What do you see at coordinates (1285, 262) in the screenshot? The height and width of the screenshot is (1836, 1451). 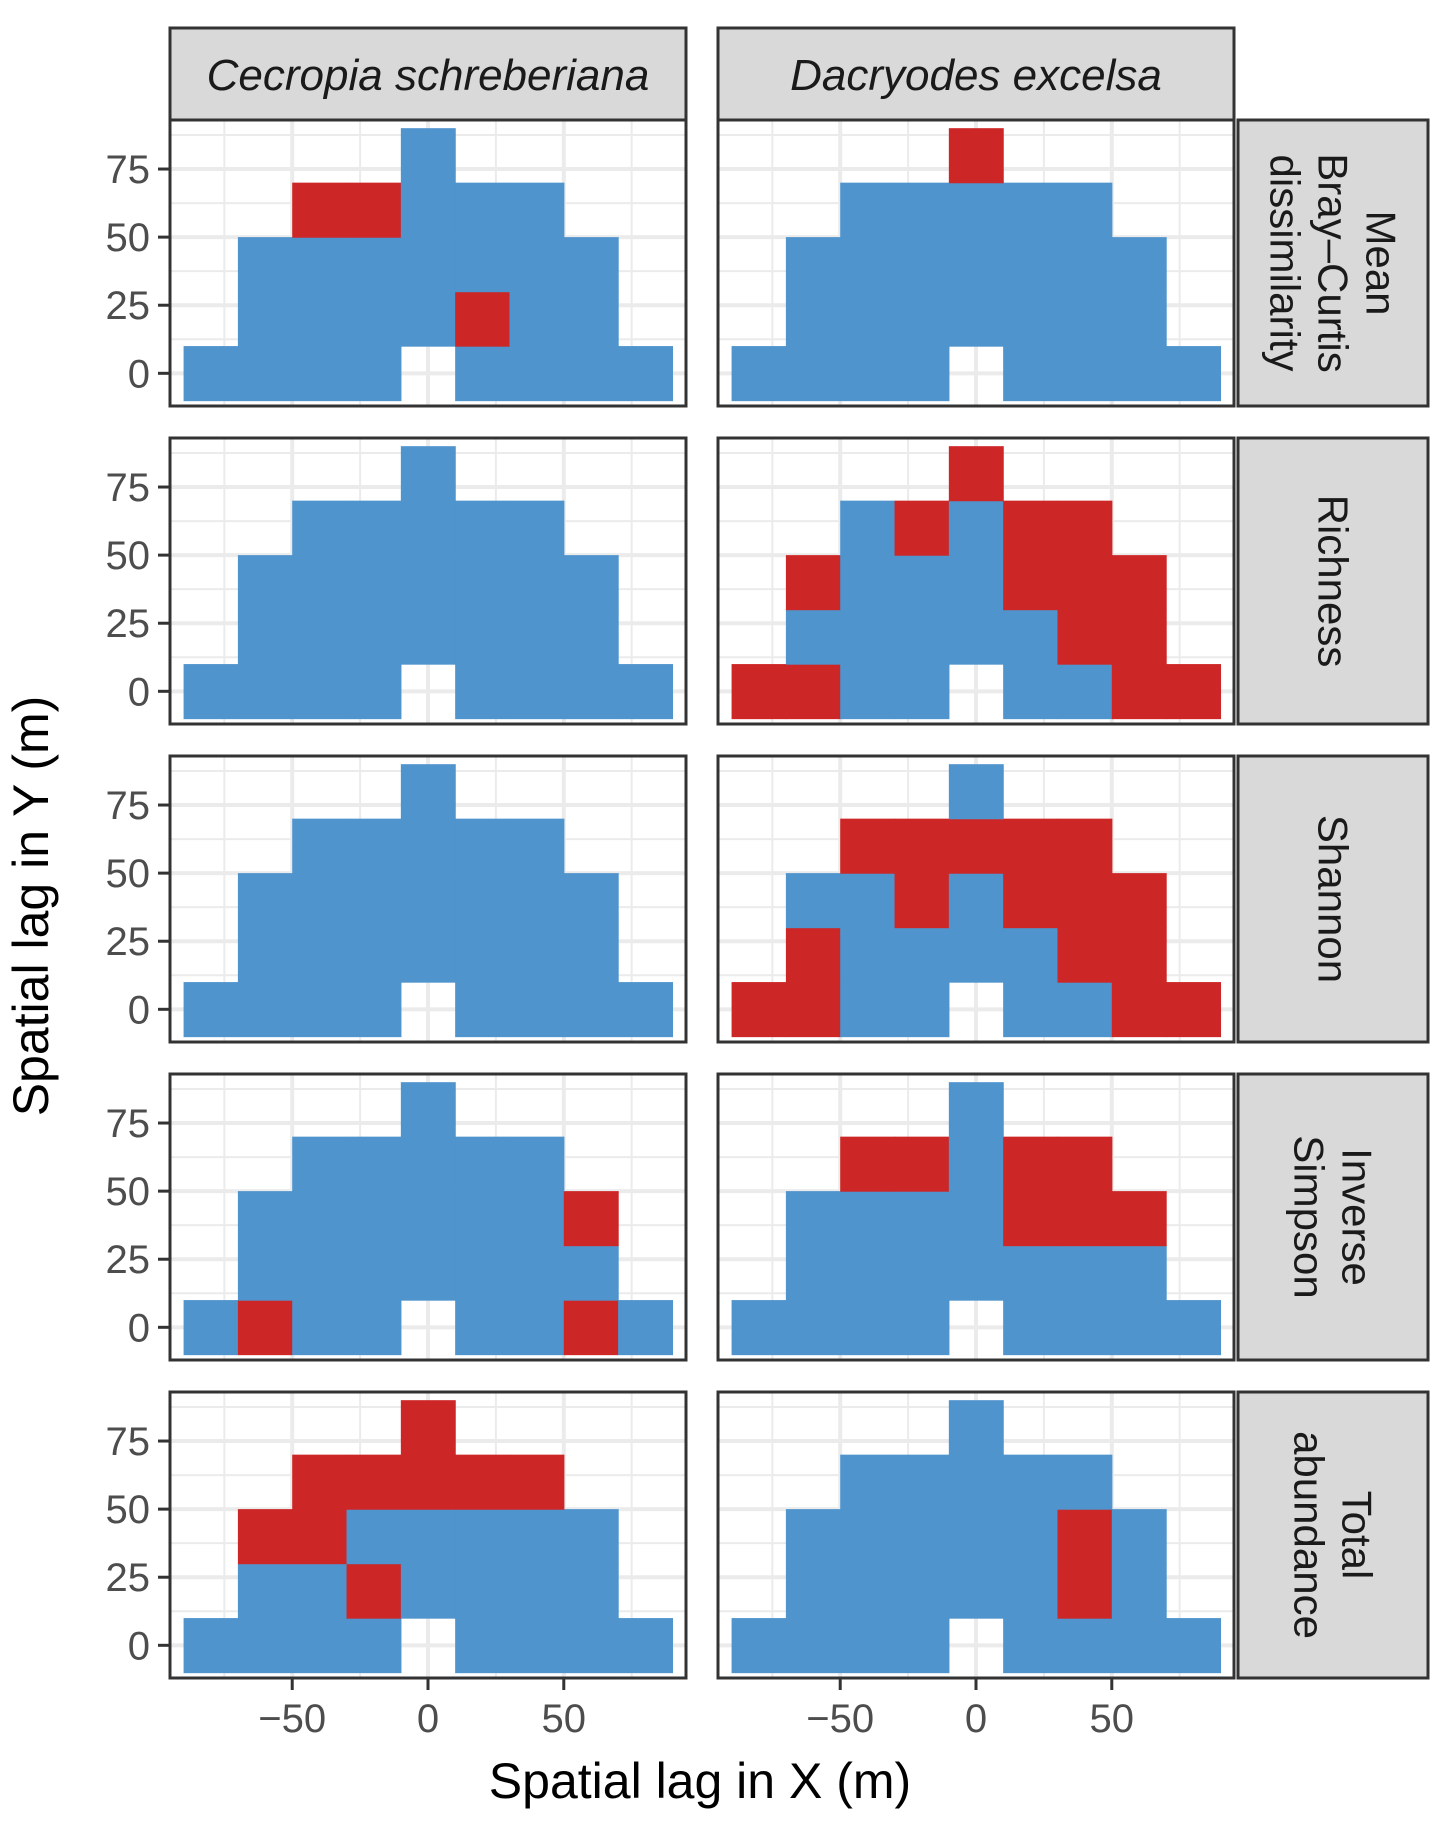 I see `row-strip-label: dissimilarity` at bounding box center [1285, 262].